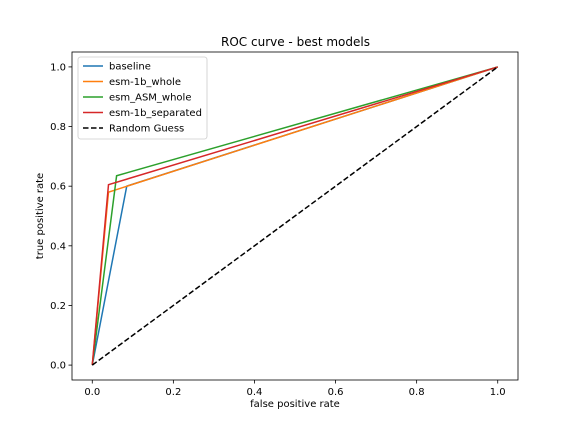 Image resolution: width=576 pixels, height=432 pixels. I want to click on x-tick-label: 1.0, so click(498, 392).